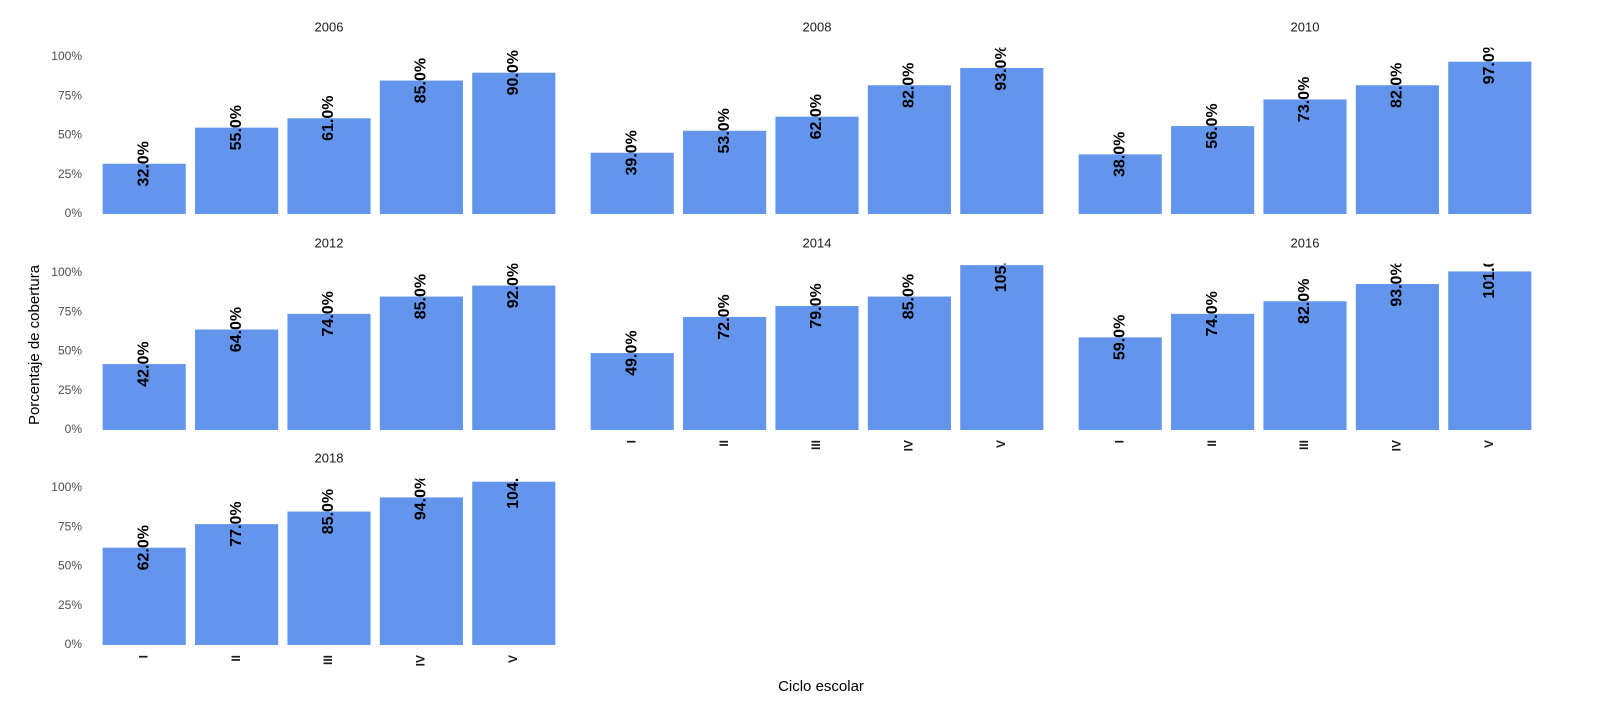  Describe the element at coordinates (1304, 99) in the screenshot. I see `value-label: 73.0%` at that location.